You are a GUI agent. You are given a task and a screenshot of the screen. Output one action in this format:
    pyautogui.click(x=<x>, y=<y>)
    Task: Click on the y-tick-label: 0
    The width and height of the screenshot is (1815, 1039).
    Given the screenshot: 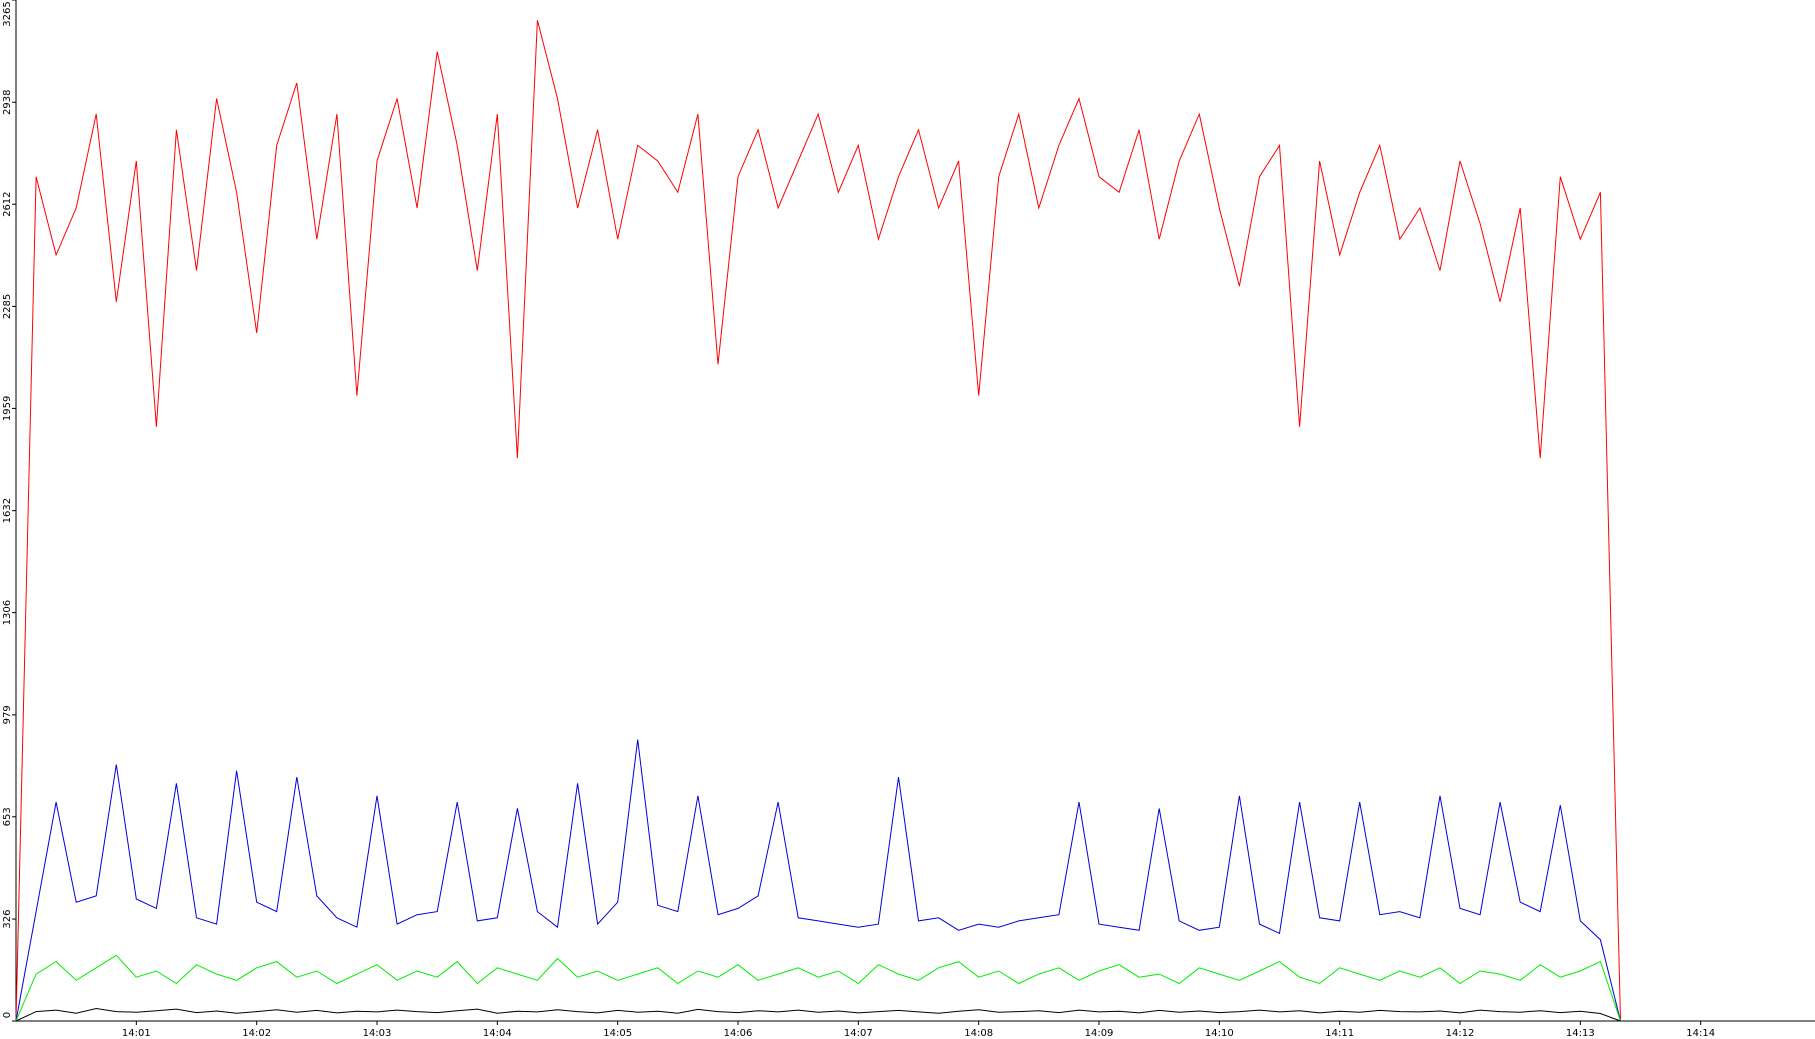 What is the action you would take?
    pyautogui.click(x=7, y=1015)
    